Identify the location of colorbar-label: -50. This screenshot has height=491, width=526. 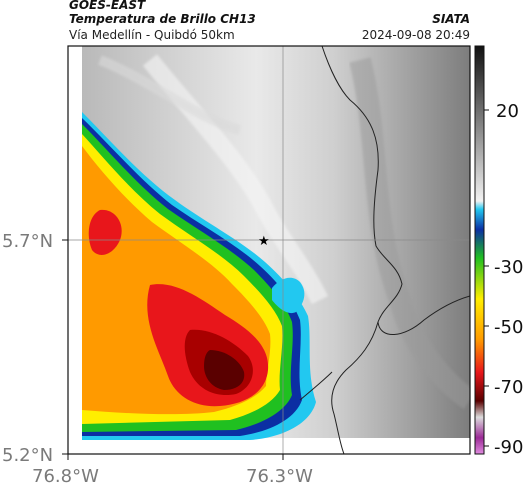
(508, 327).